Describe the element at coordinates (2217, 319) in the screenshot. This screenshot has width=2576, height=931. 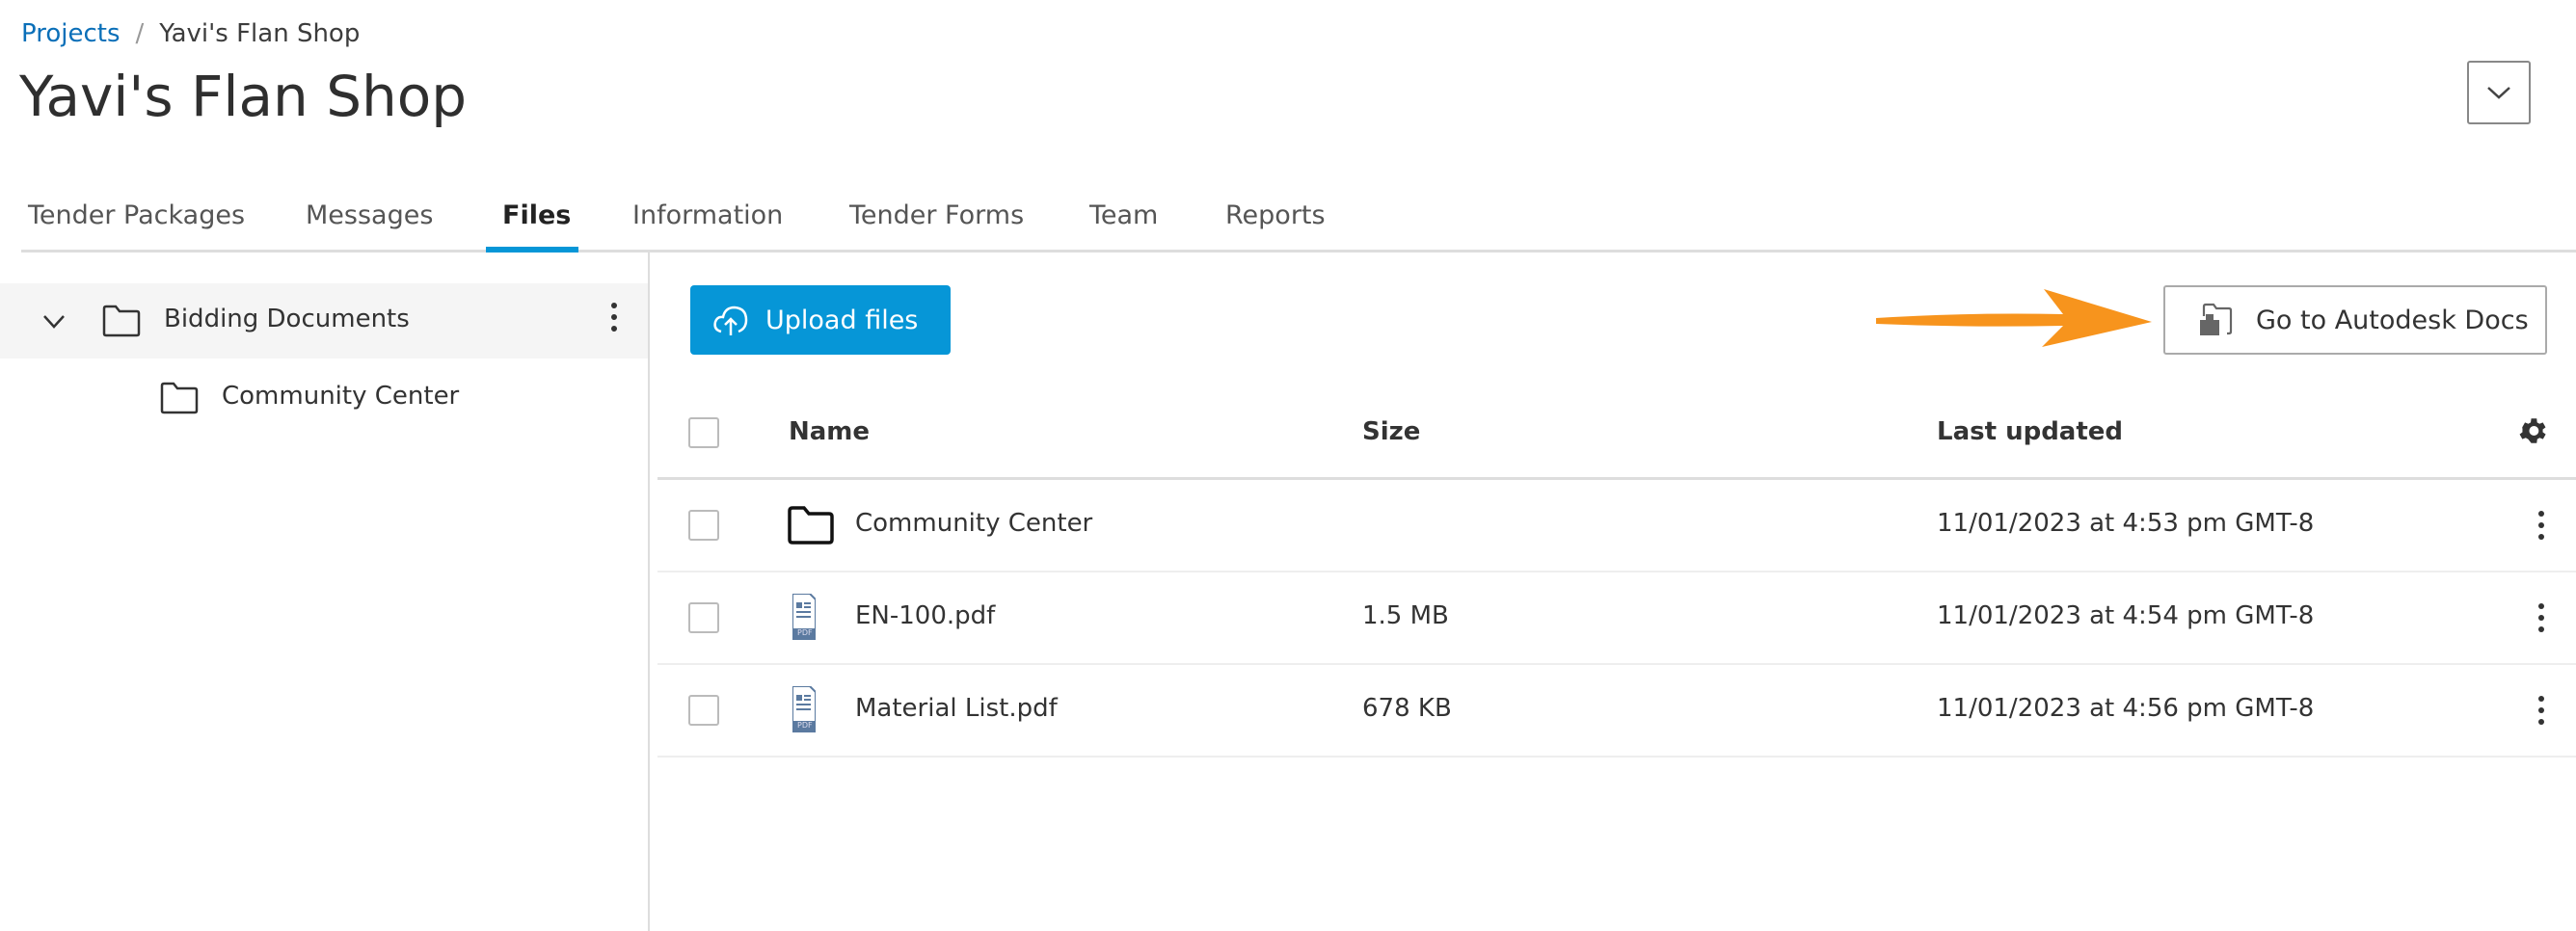
I see `docs-folder-building-icon` at that location.